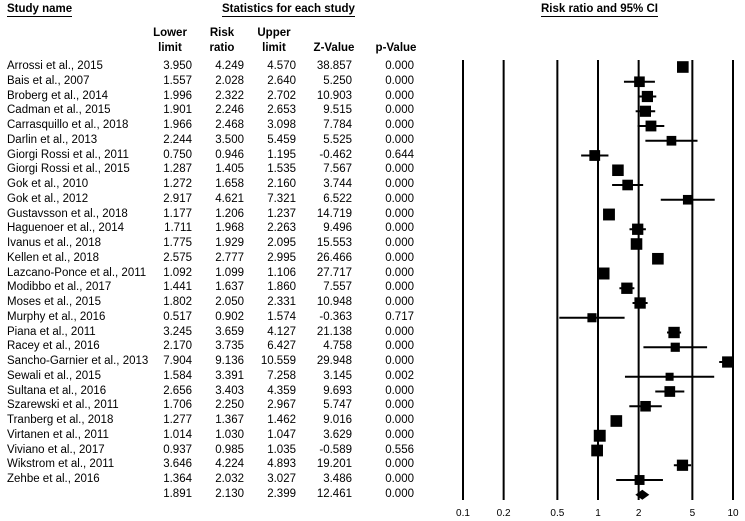 The width and height of the screenshot is (745, 521). I want to click on x-tick-label: 1, so click(598, 513).